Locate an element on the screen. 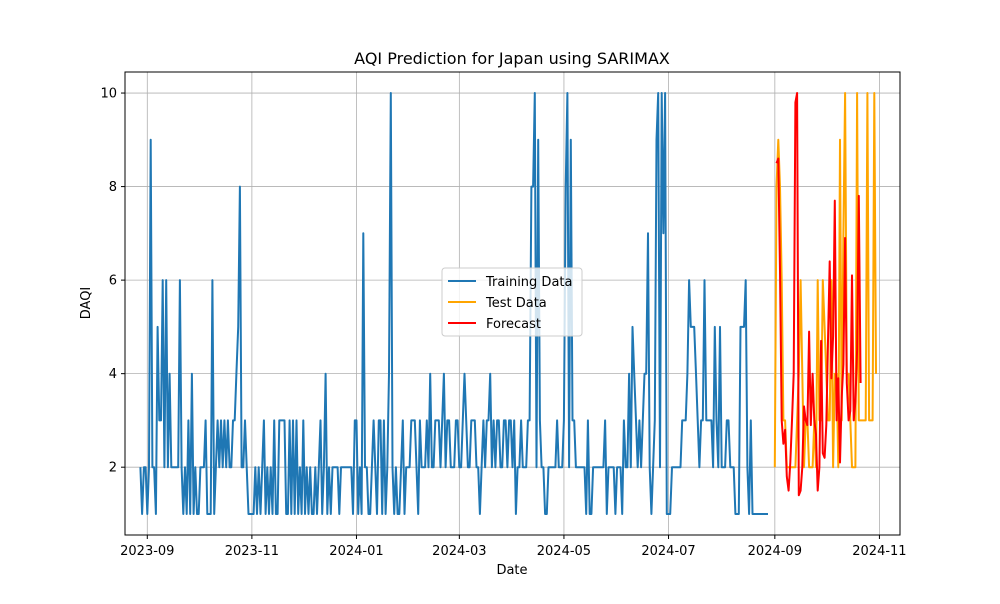 The height and width of the screenshot is (604, 1000). legend: Training Data Test Data Forecast is located at coordinates (512, 302).